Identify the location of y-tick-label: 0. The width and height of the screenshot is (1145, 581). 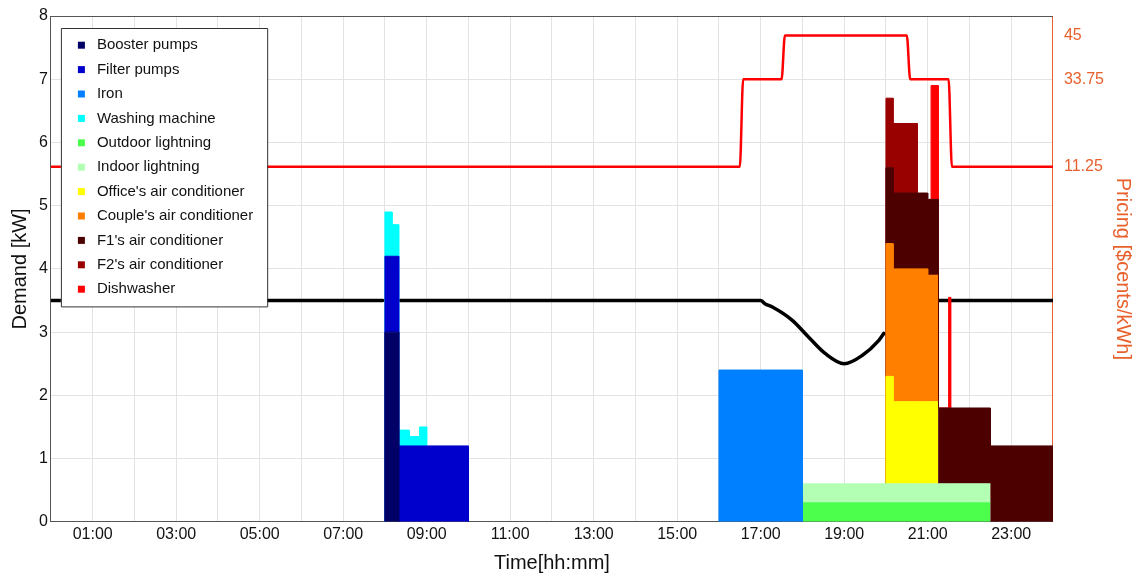
(43, 521).